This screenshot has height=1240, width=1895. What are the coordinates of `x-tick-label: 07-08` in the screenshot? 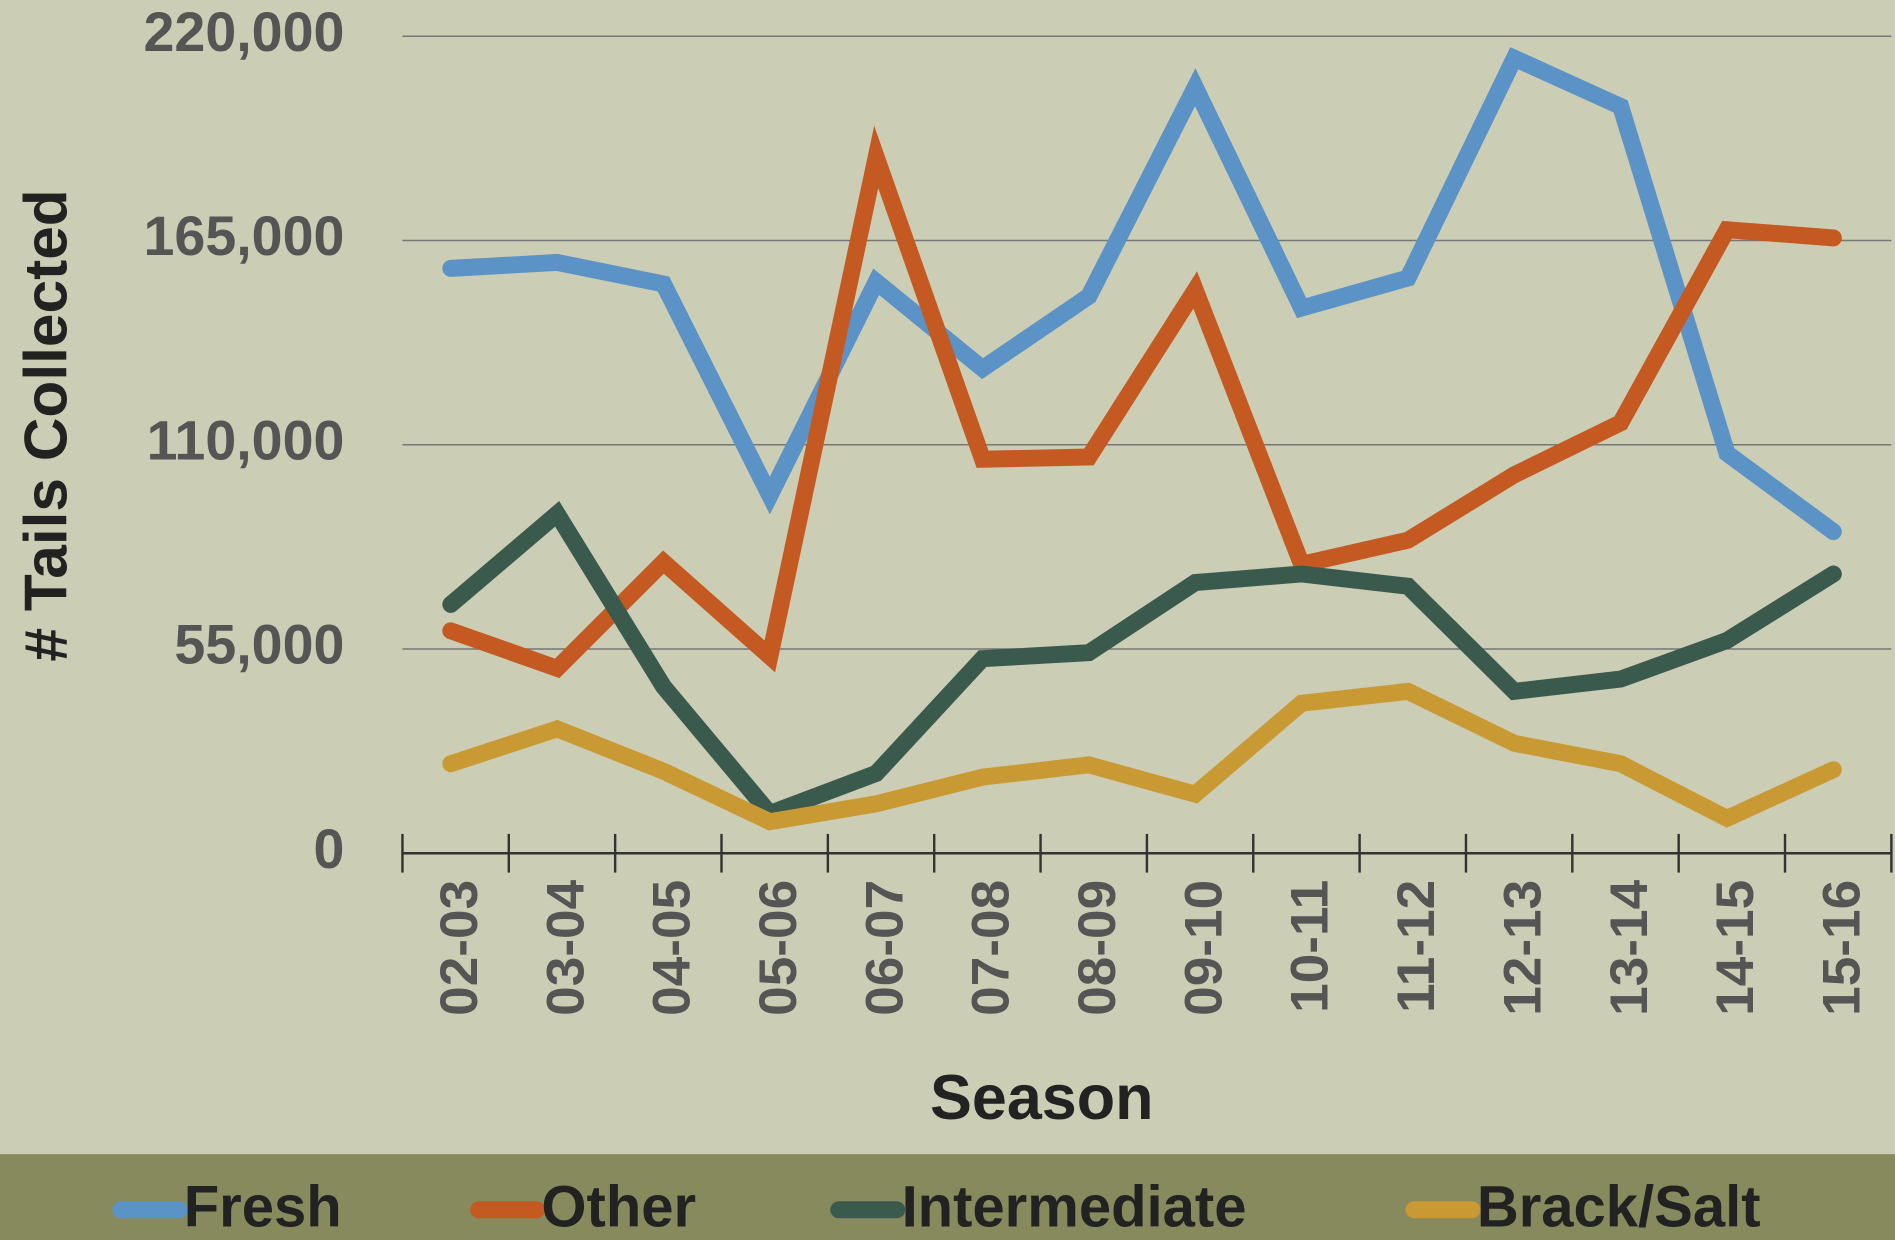 It's located at (991, 948).